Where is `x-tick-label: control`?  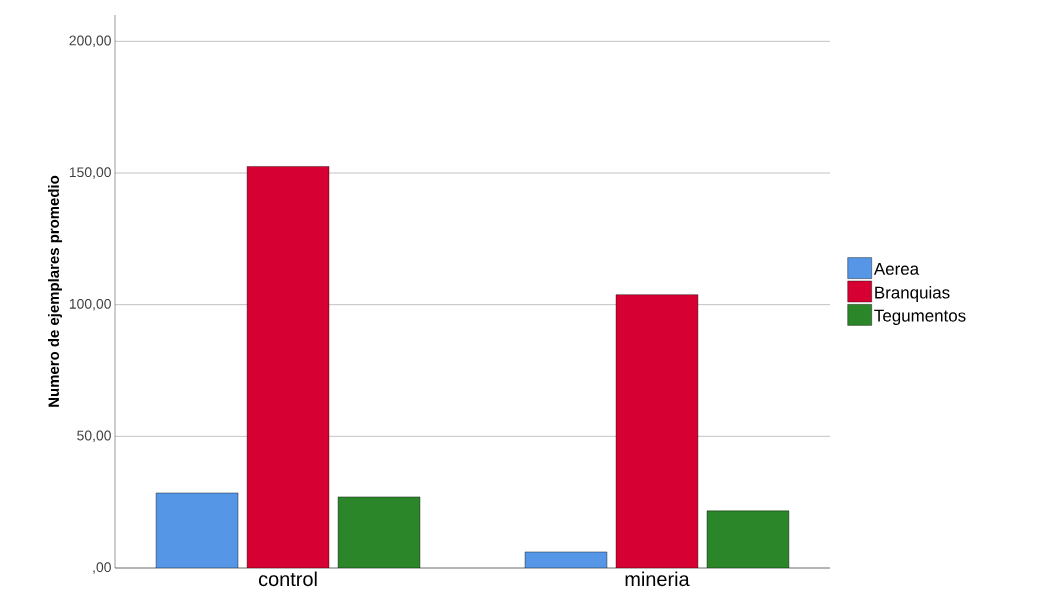 x-tick-label: control is located at coordinates (287, 579).